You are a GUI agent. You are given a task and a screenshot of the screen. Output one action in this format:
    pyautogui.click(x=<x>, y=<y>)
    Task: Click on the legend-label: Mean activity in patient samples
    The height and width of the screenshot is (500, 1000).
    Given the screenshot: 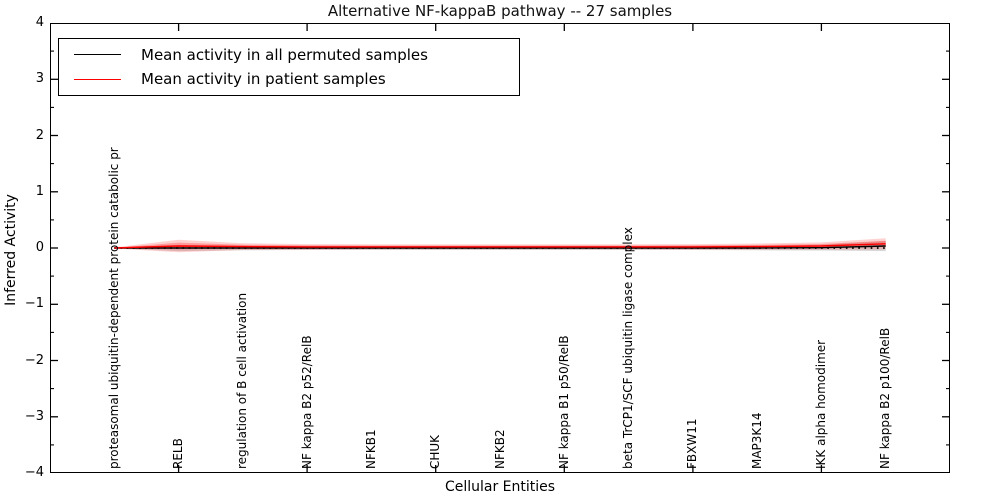 What is the action you would take?
    pyautogui.click(x=263, y=79)
    